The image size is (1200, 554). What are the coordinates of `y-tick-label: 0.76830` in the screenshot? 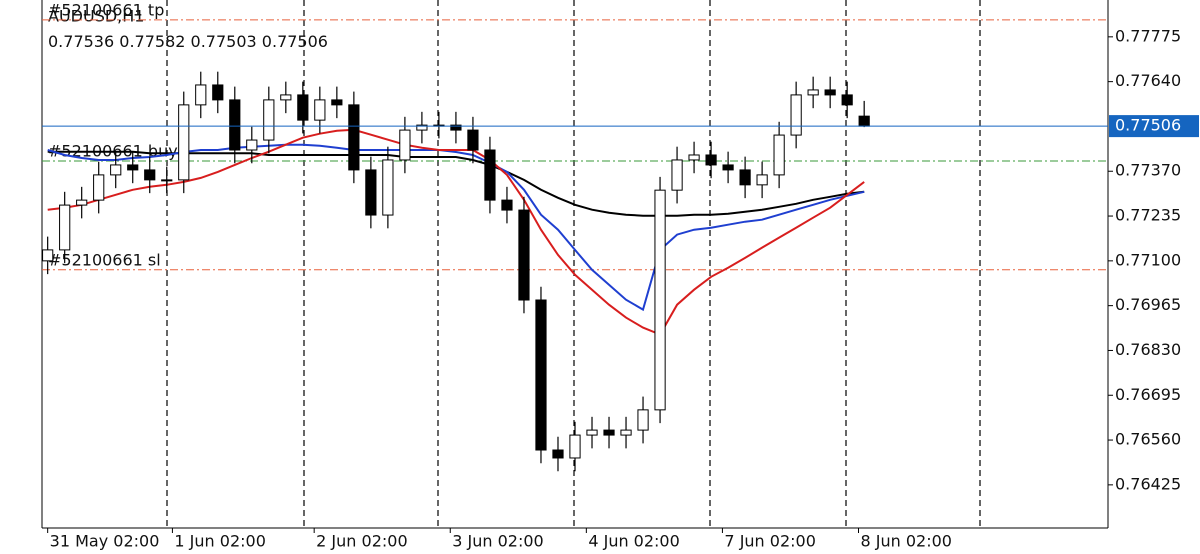 It's located at (1148, 349).